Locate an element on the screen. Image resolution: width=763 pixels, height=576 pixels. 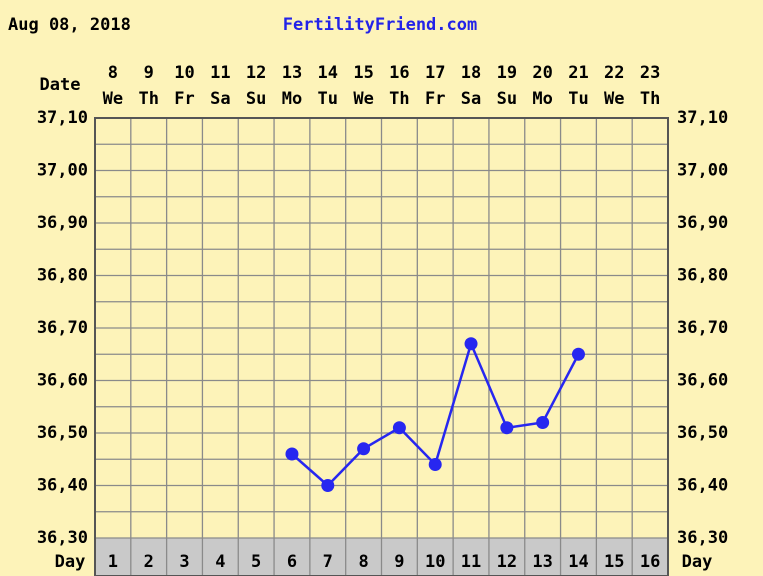
date-label: 13 is located at coordinates (292, 73).